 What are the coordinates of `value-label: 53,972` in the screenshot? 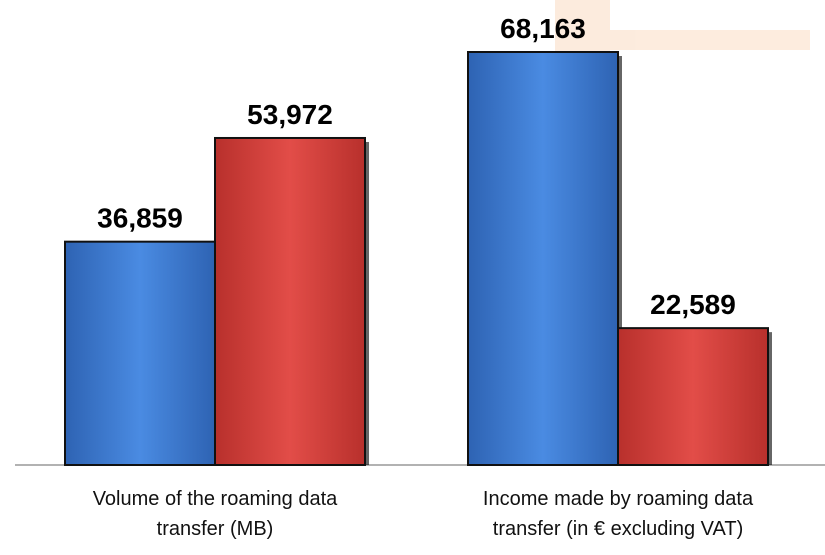 It's located at (290, 114).